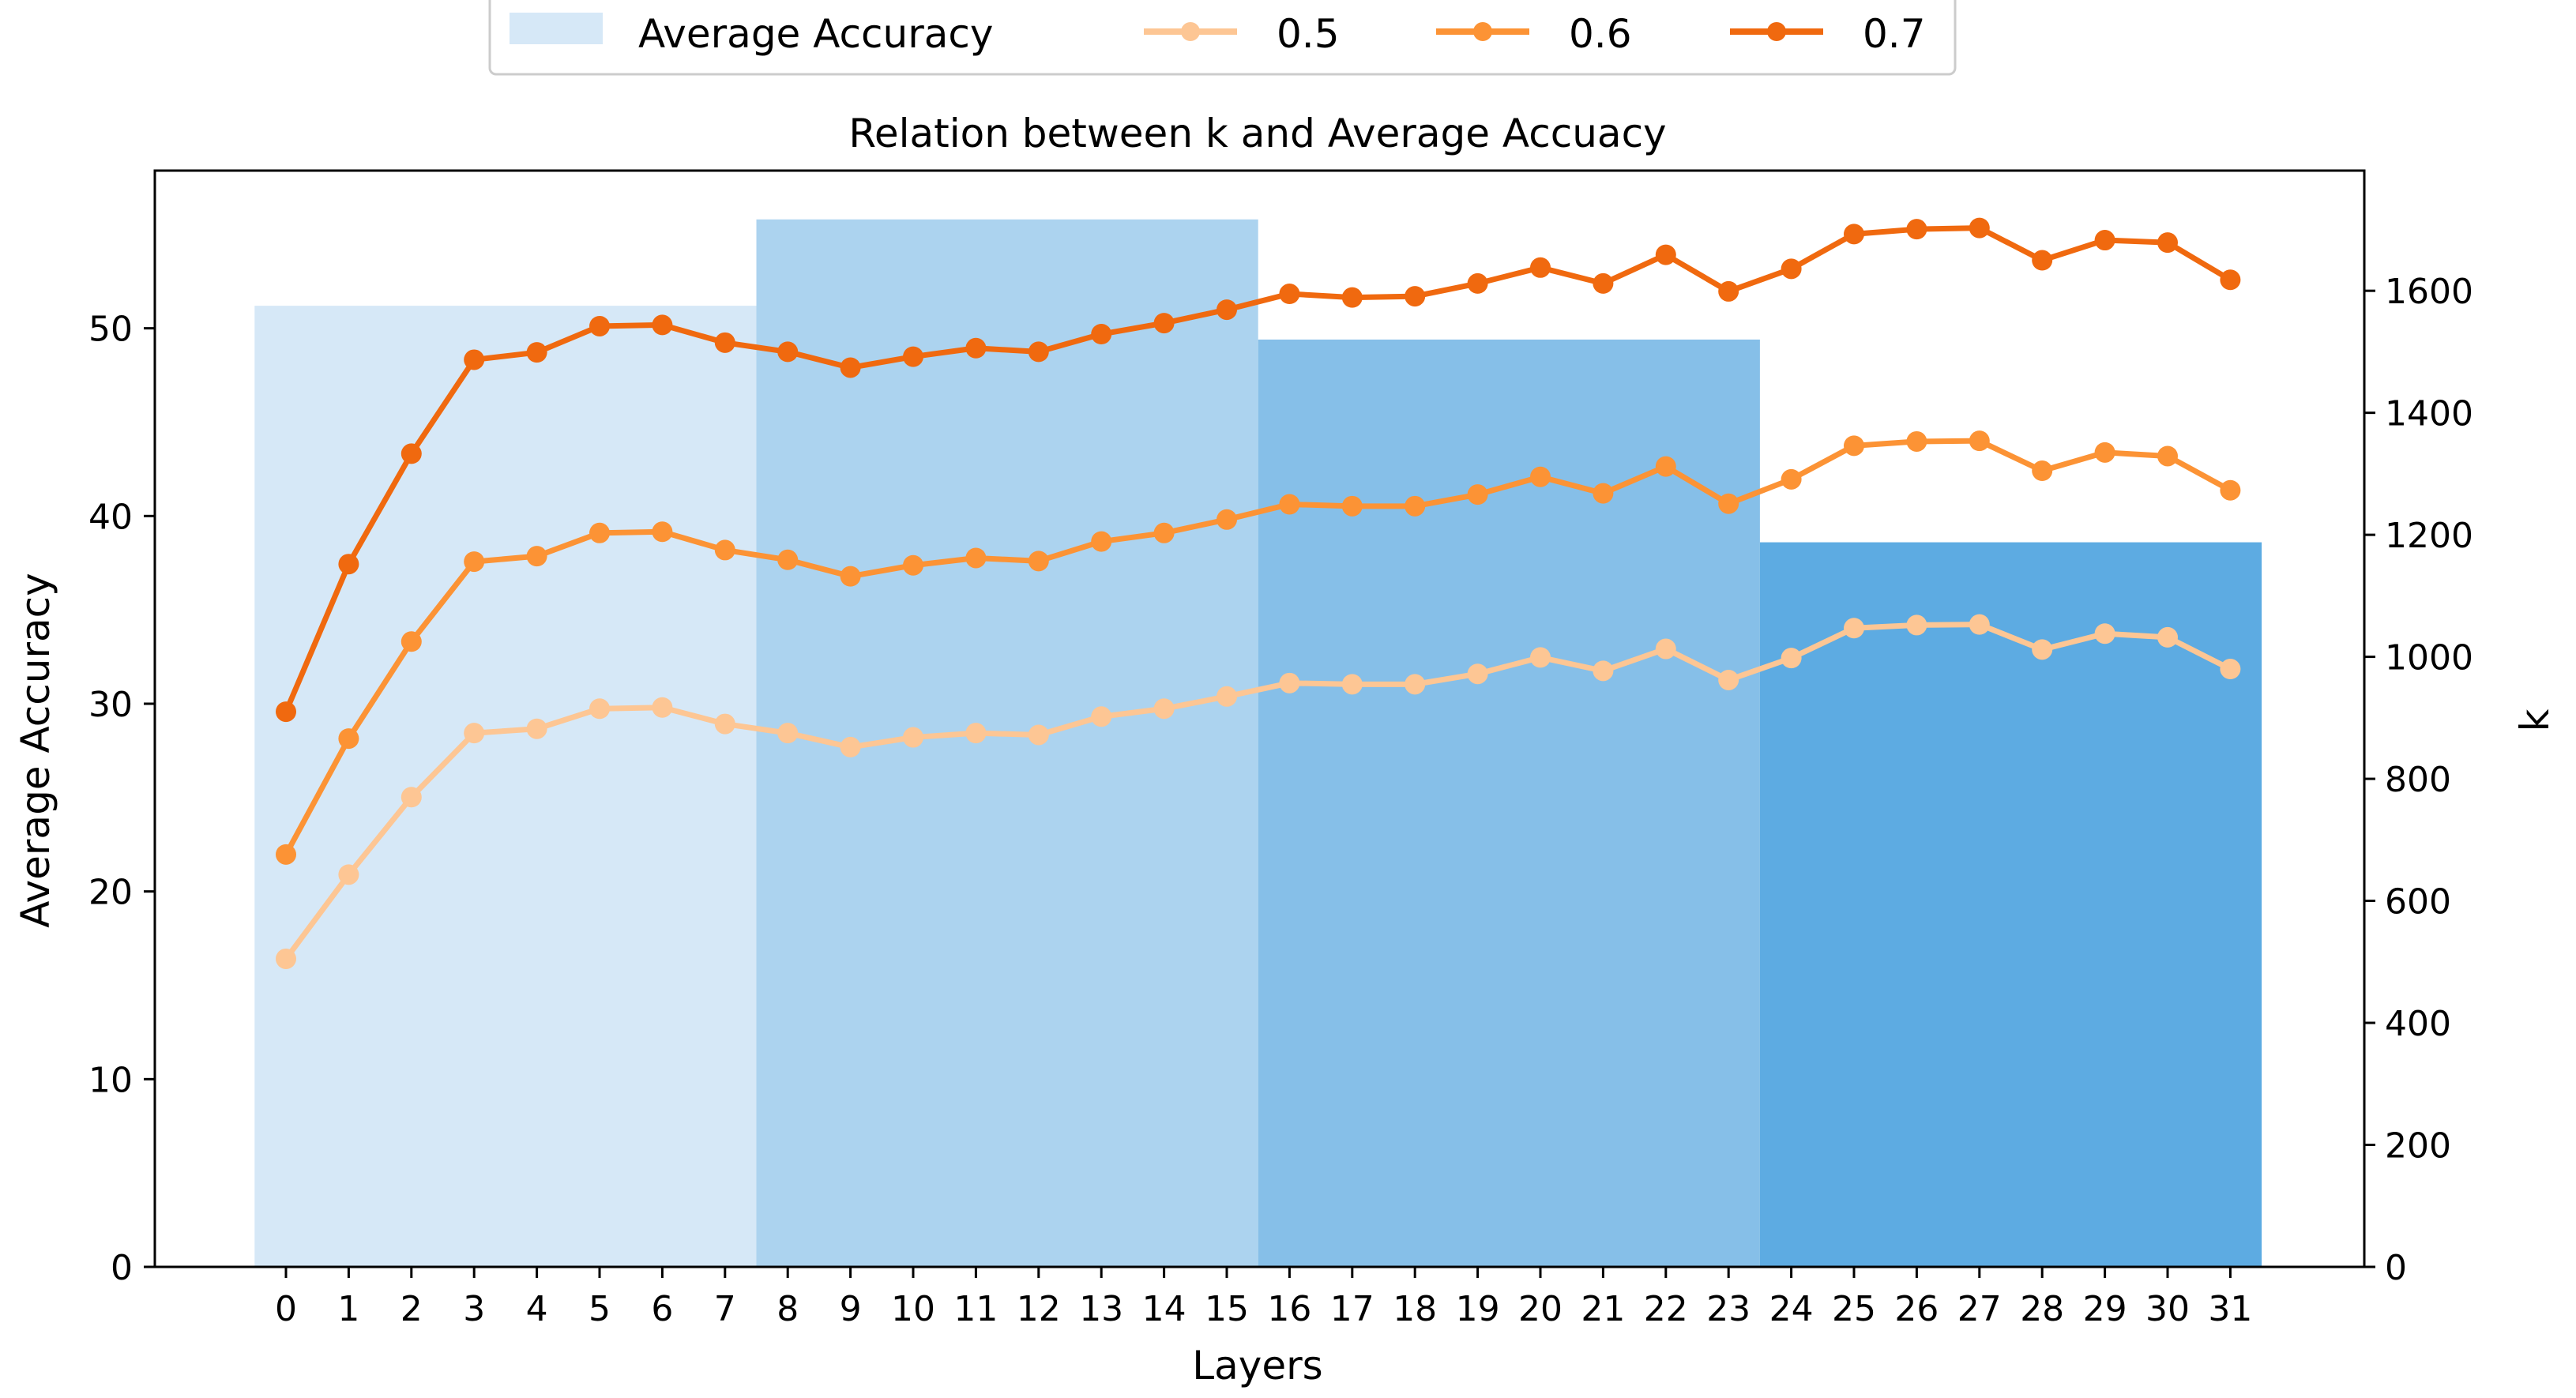 The height and width of the screenshot is (1398, 2576). I want to click on x-tick-label-23: 23, so click(1728, 1309).